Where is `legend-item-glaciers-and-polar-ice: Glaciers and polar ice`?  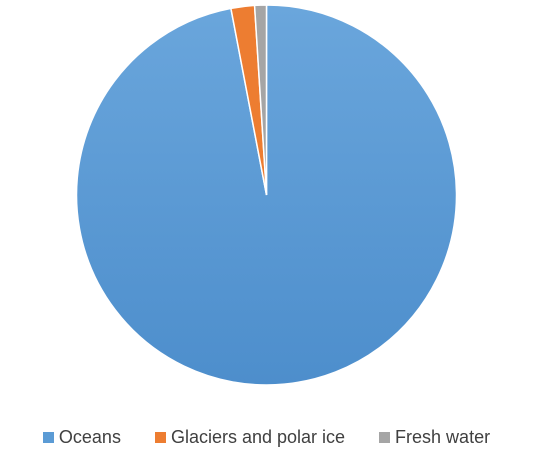
legend-item-glaciers-and-polar-ice: Glaciers and polar ice is located at coordinates (250, 437).